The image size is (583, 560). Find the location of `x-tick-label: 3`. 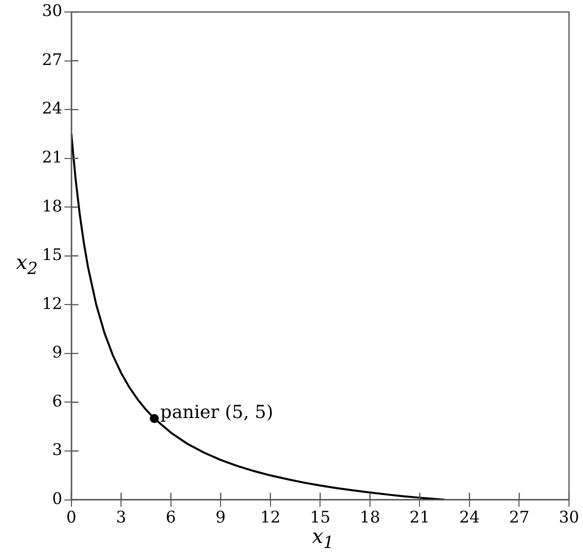

x-tick-label: 3 is located at coordinates (121, 517).